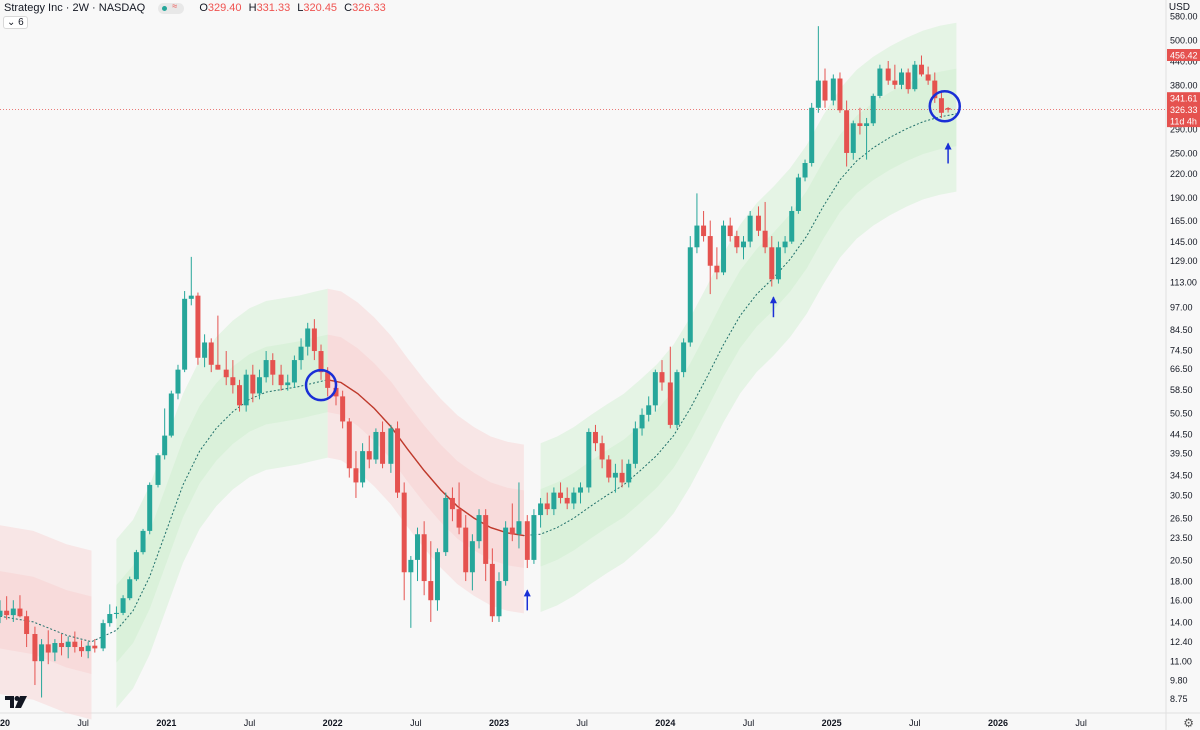 The width and height of the screenshot is (1200, 730). I want to click on y-tick-label-10: 129.00, so click(1184, 261).